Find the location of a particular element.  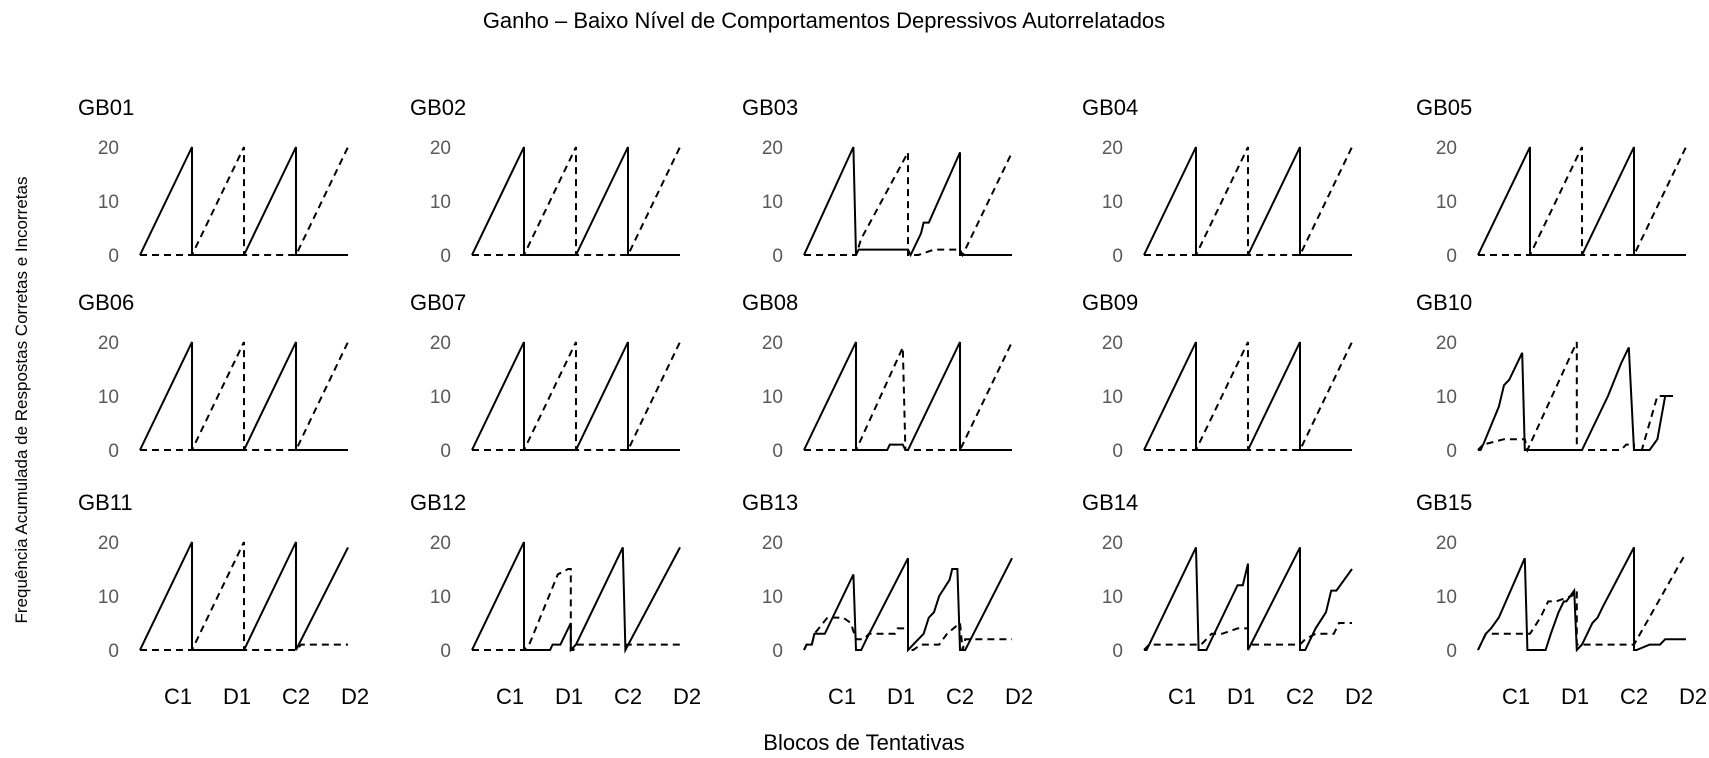

panel-gb13: GB13 0 10 20 is located at coordinates (877, 576).